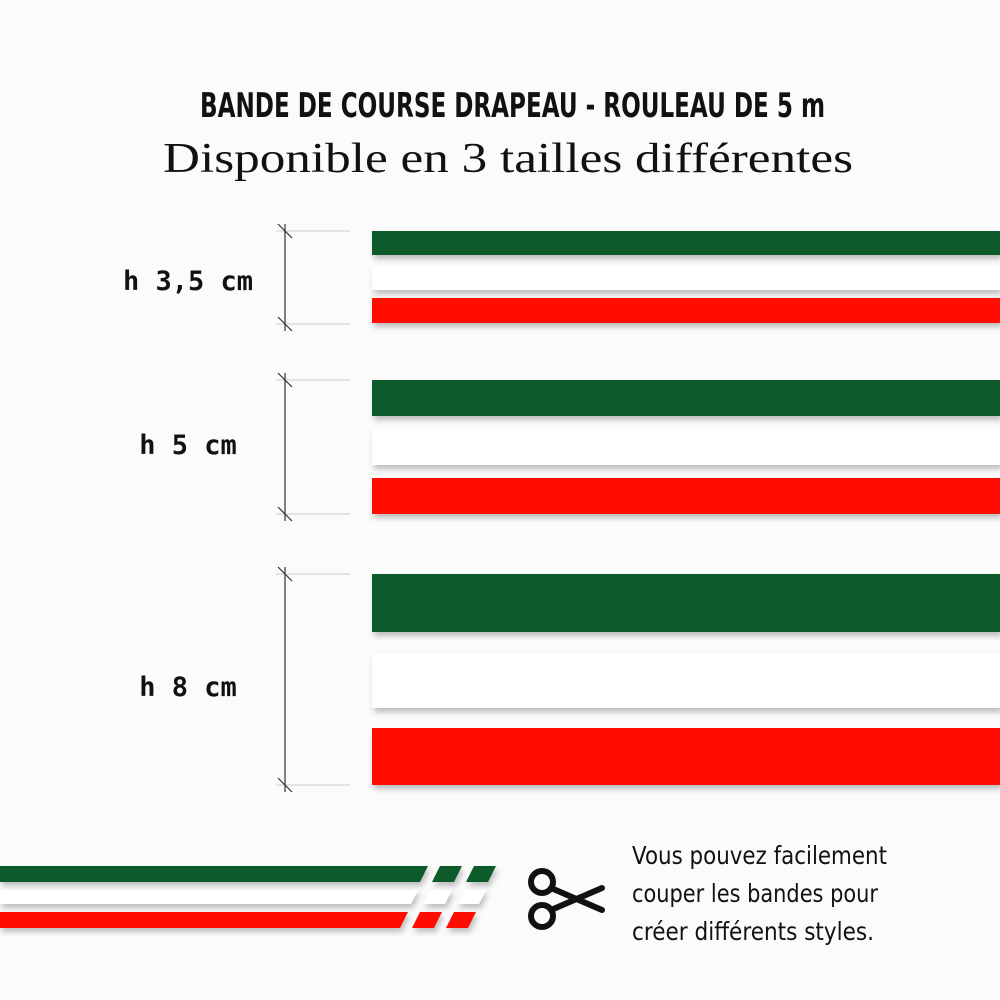  I want to click on size-label: h 3,5 cm, so click(188, 281).